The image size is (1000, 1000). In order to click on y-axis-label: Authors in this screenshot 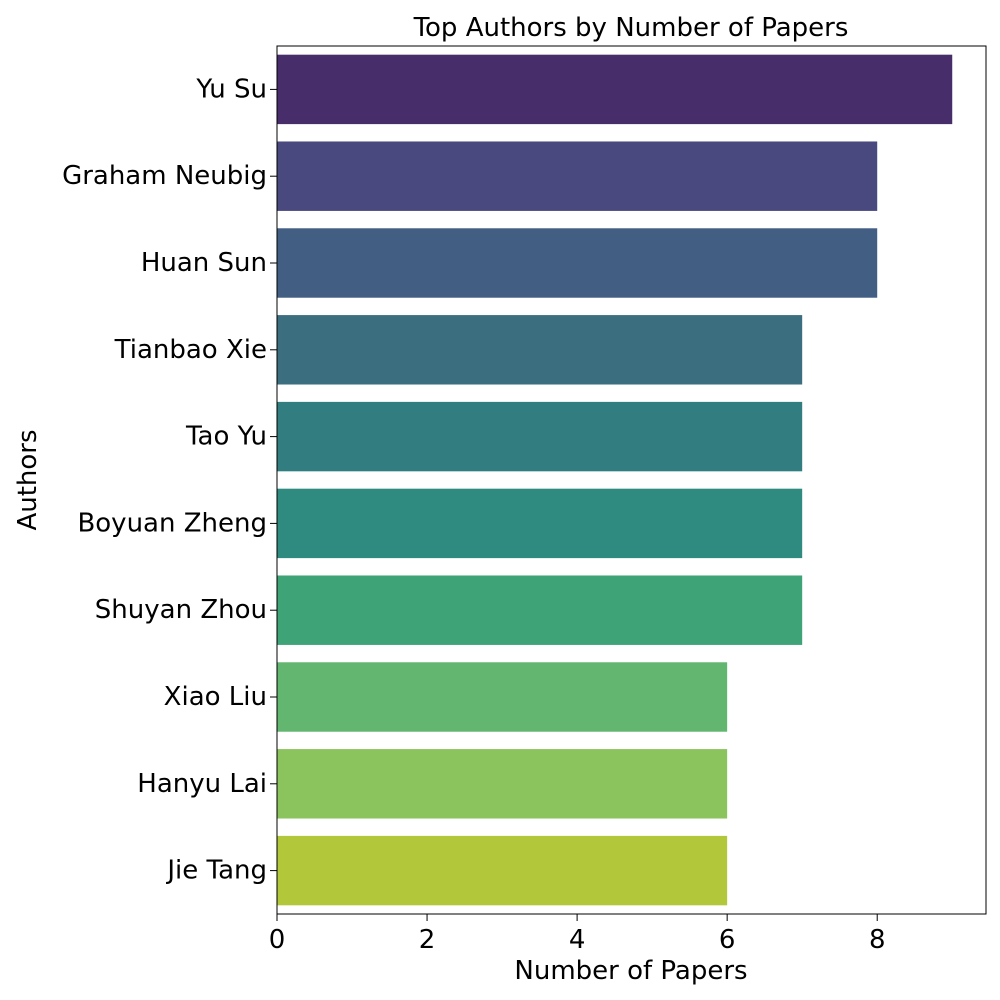, I will do `click(28, 479)`.